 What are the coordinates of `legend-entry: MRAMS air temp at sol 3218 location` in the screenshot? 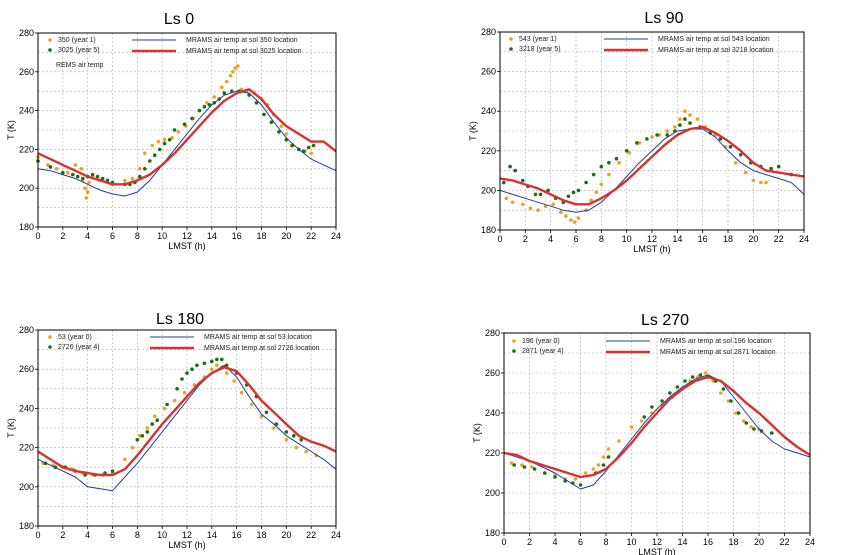 It's located at (716, 50).